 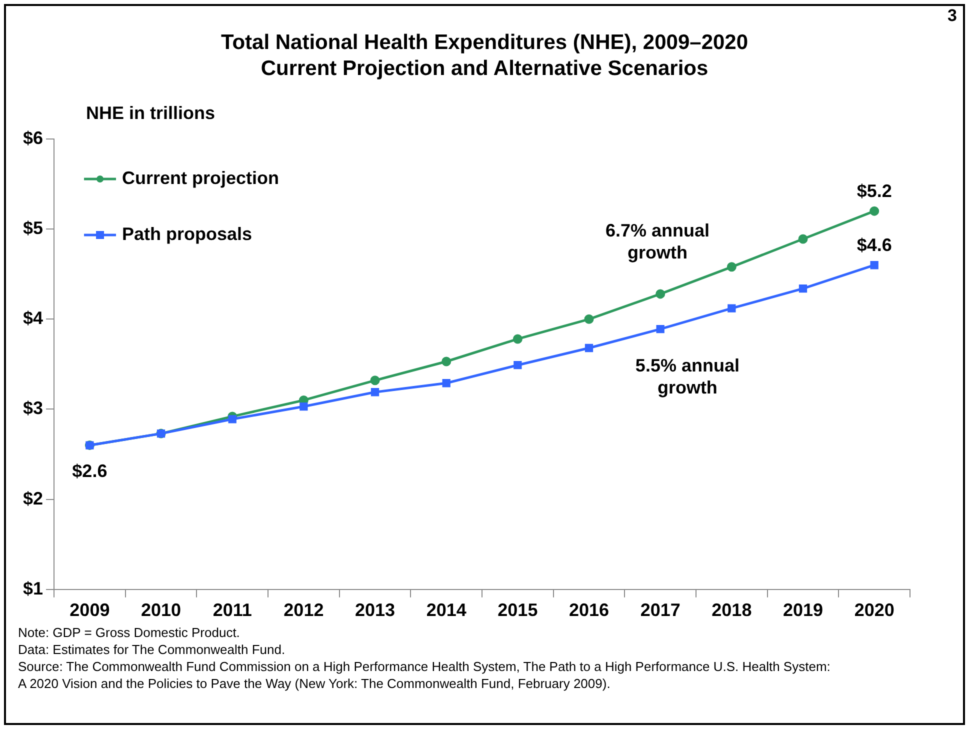 What do you see at coordinates (187, 234) in the screenshot?
I see `legend-label: Path proposals` at bounding box center [187, 234].